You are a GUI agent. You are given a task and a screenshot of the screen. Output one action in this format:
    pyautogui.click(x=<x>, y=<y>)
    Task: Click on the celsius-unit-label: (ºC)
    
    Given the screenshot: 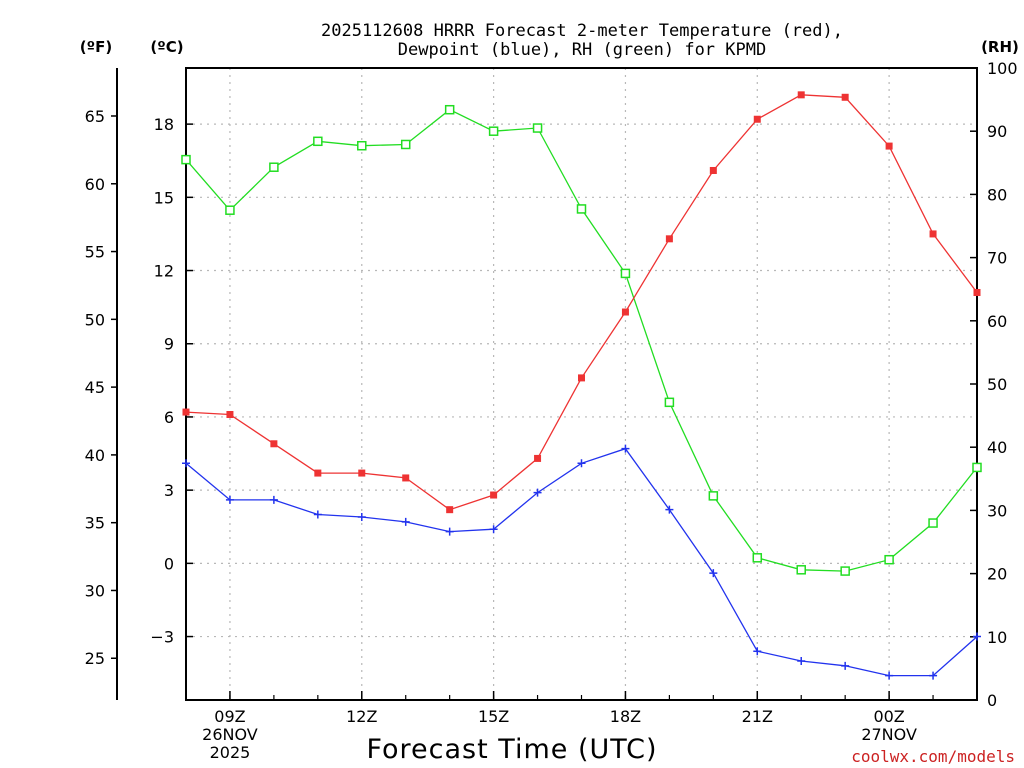 What is the action you would take?
    pyautogui.click(x=166, y=47)
    